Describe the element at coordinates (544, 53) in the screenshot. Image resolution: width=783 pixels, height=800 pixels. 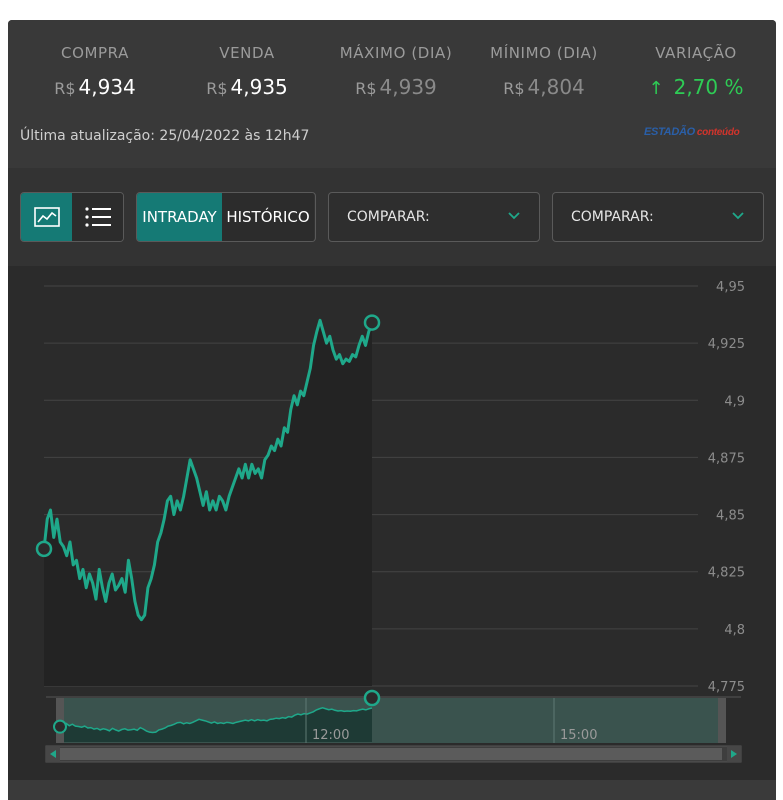
I see `quote-label: MÍNIMO (DIA)` at that location.